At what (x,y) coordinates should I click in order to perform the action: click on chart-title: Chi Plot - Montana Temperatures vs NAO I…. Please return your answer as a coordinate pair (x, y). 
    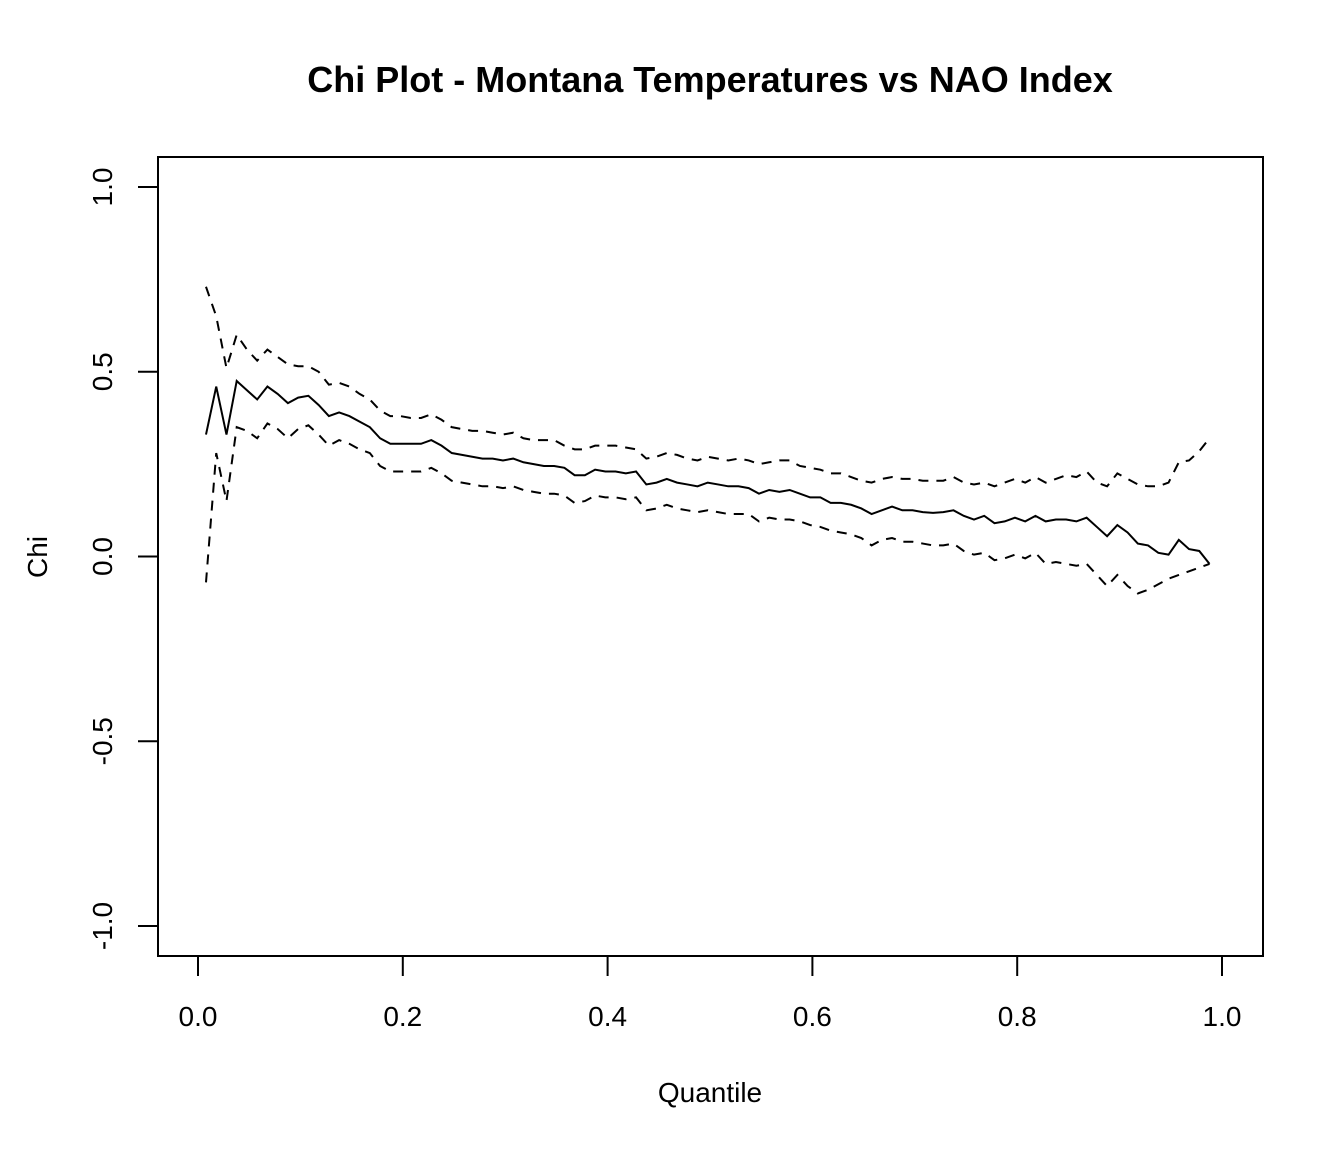
    Looking at the image, I should click on (709, 79).